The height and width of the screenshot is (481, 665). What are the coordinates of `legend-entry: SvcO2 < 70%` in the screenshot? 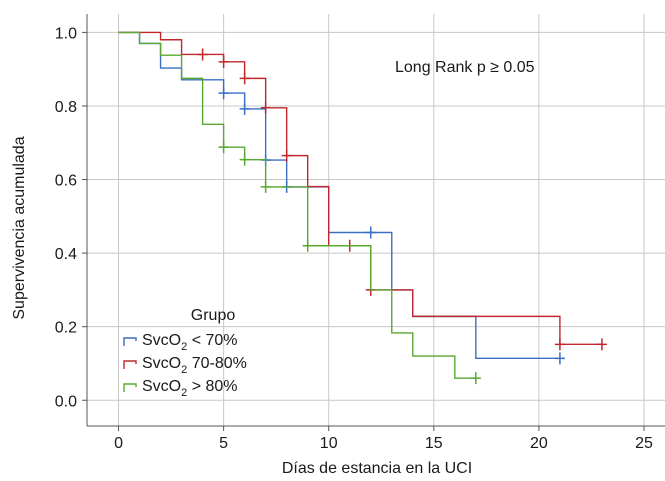 It's located at (180, 342).